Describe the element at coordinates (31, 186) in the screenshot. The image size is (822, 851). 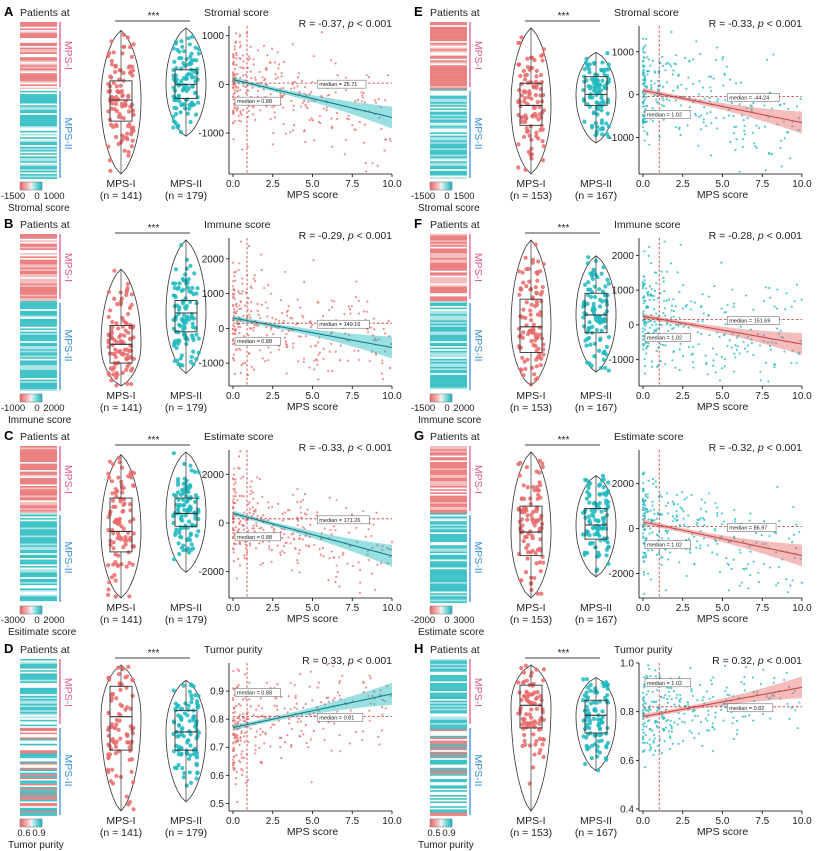
I see `colorbar-frame` at that location.